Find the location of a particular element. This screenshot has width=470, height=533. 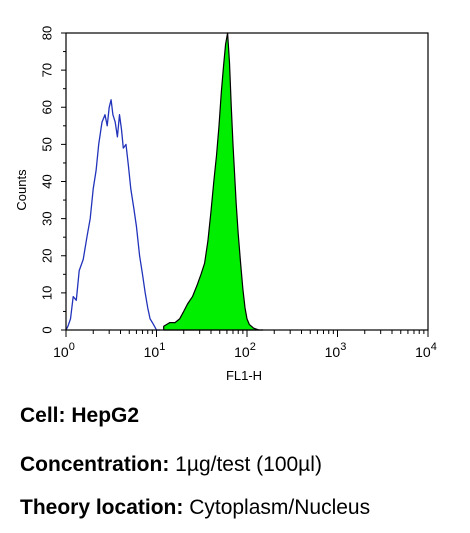

theory-location-caption: Theory location: Cytoplasm/Nucleus is located at coordinates (195, 508).